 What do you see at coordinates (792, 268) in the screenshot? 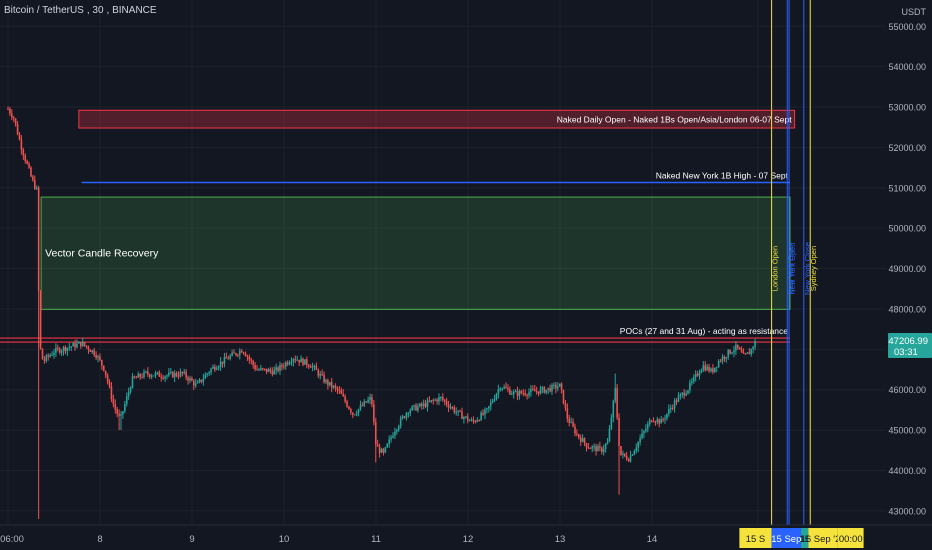
I see `vline-label: New York Open` at bounding box center [792, 268].